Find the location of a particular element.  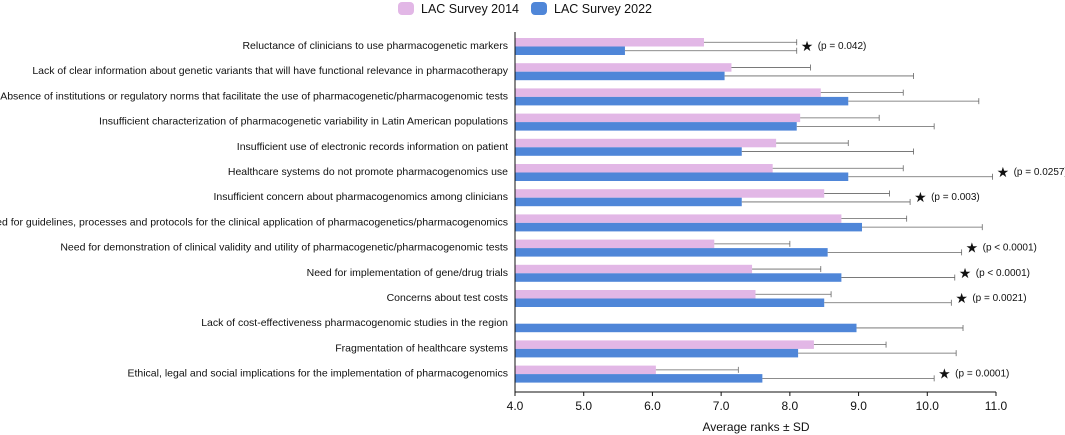

x-tick-label: 10.0 is located at coordinates (928, 406).